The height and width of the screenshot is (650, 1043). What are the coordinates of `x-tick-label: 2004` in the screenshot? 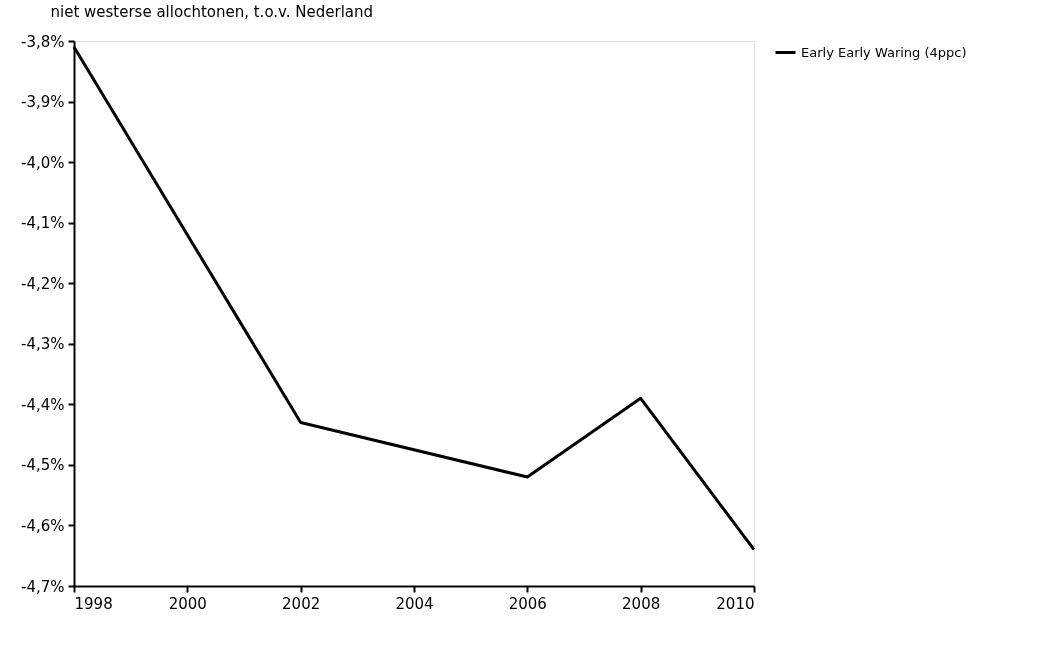 It's located at (414, 603).